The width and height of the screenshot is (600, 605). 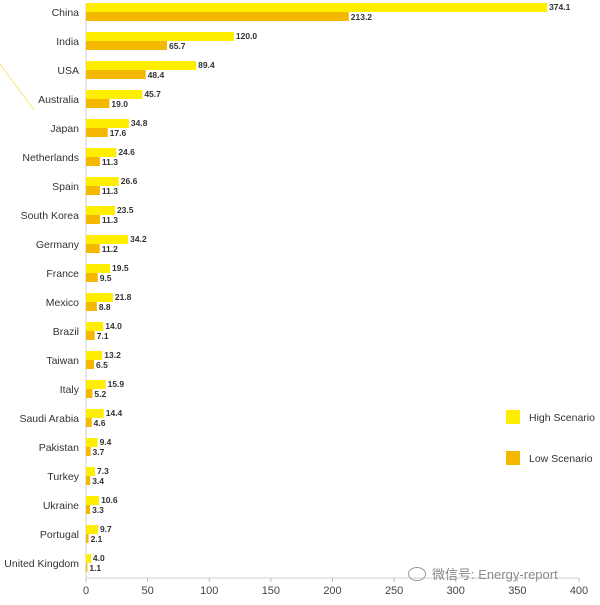 I want to click on data-label-high: 4.0, so click(x=99, y=558).